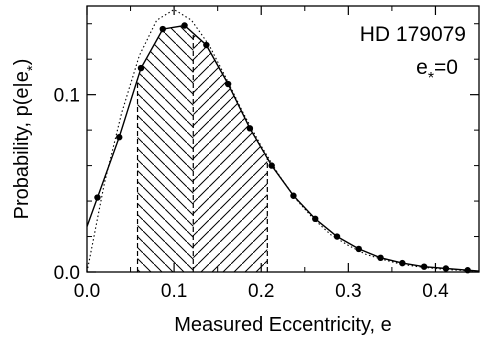 The image size is (481, 341). Describe the element at coordinates (413, 34) in the screenshot. I see `star-name-annotation: HD 179079` at that location.